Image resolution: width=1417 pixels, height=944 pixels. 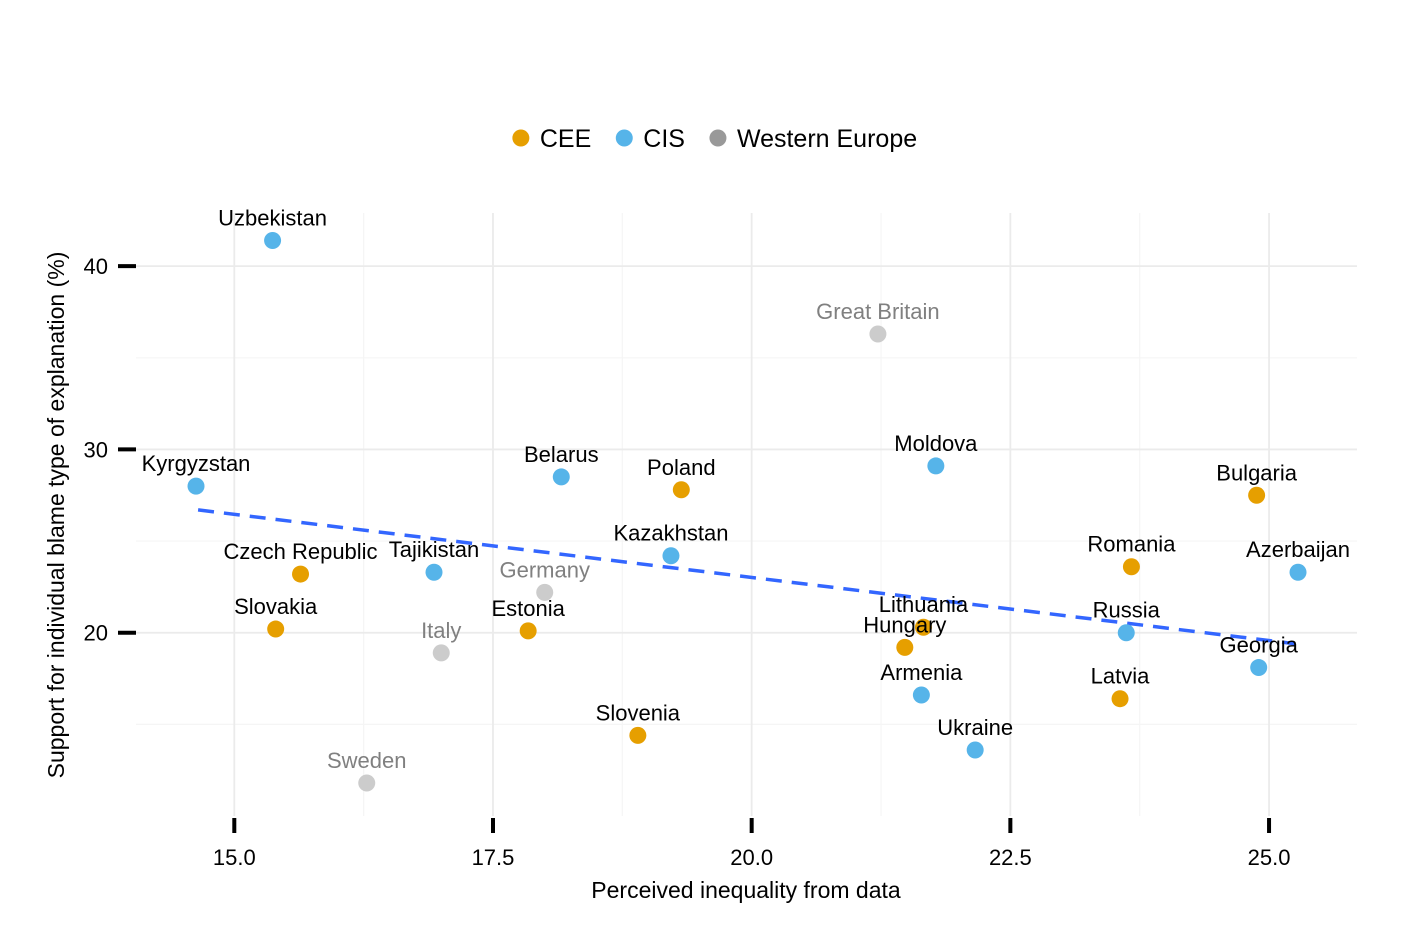 What do you see at coordinates (1127, 610) in the screenshot?
I see `label-russia: Russia` at bounding box center [1127, 610].